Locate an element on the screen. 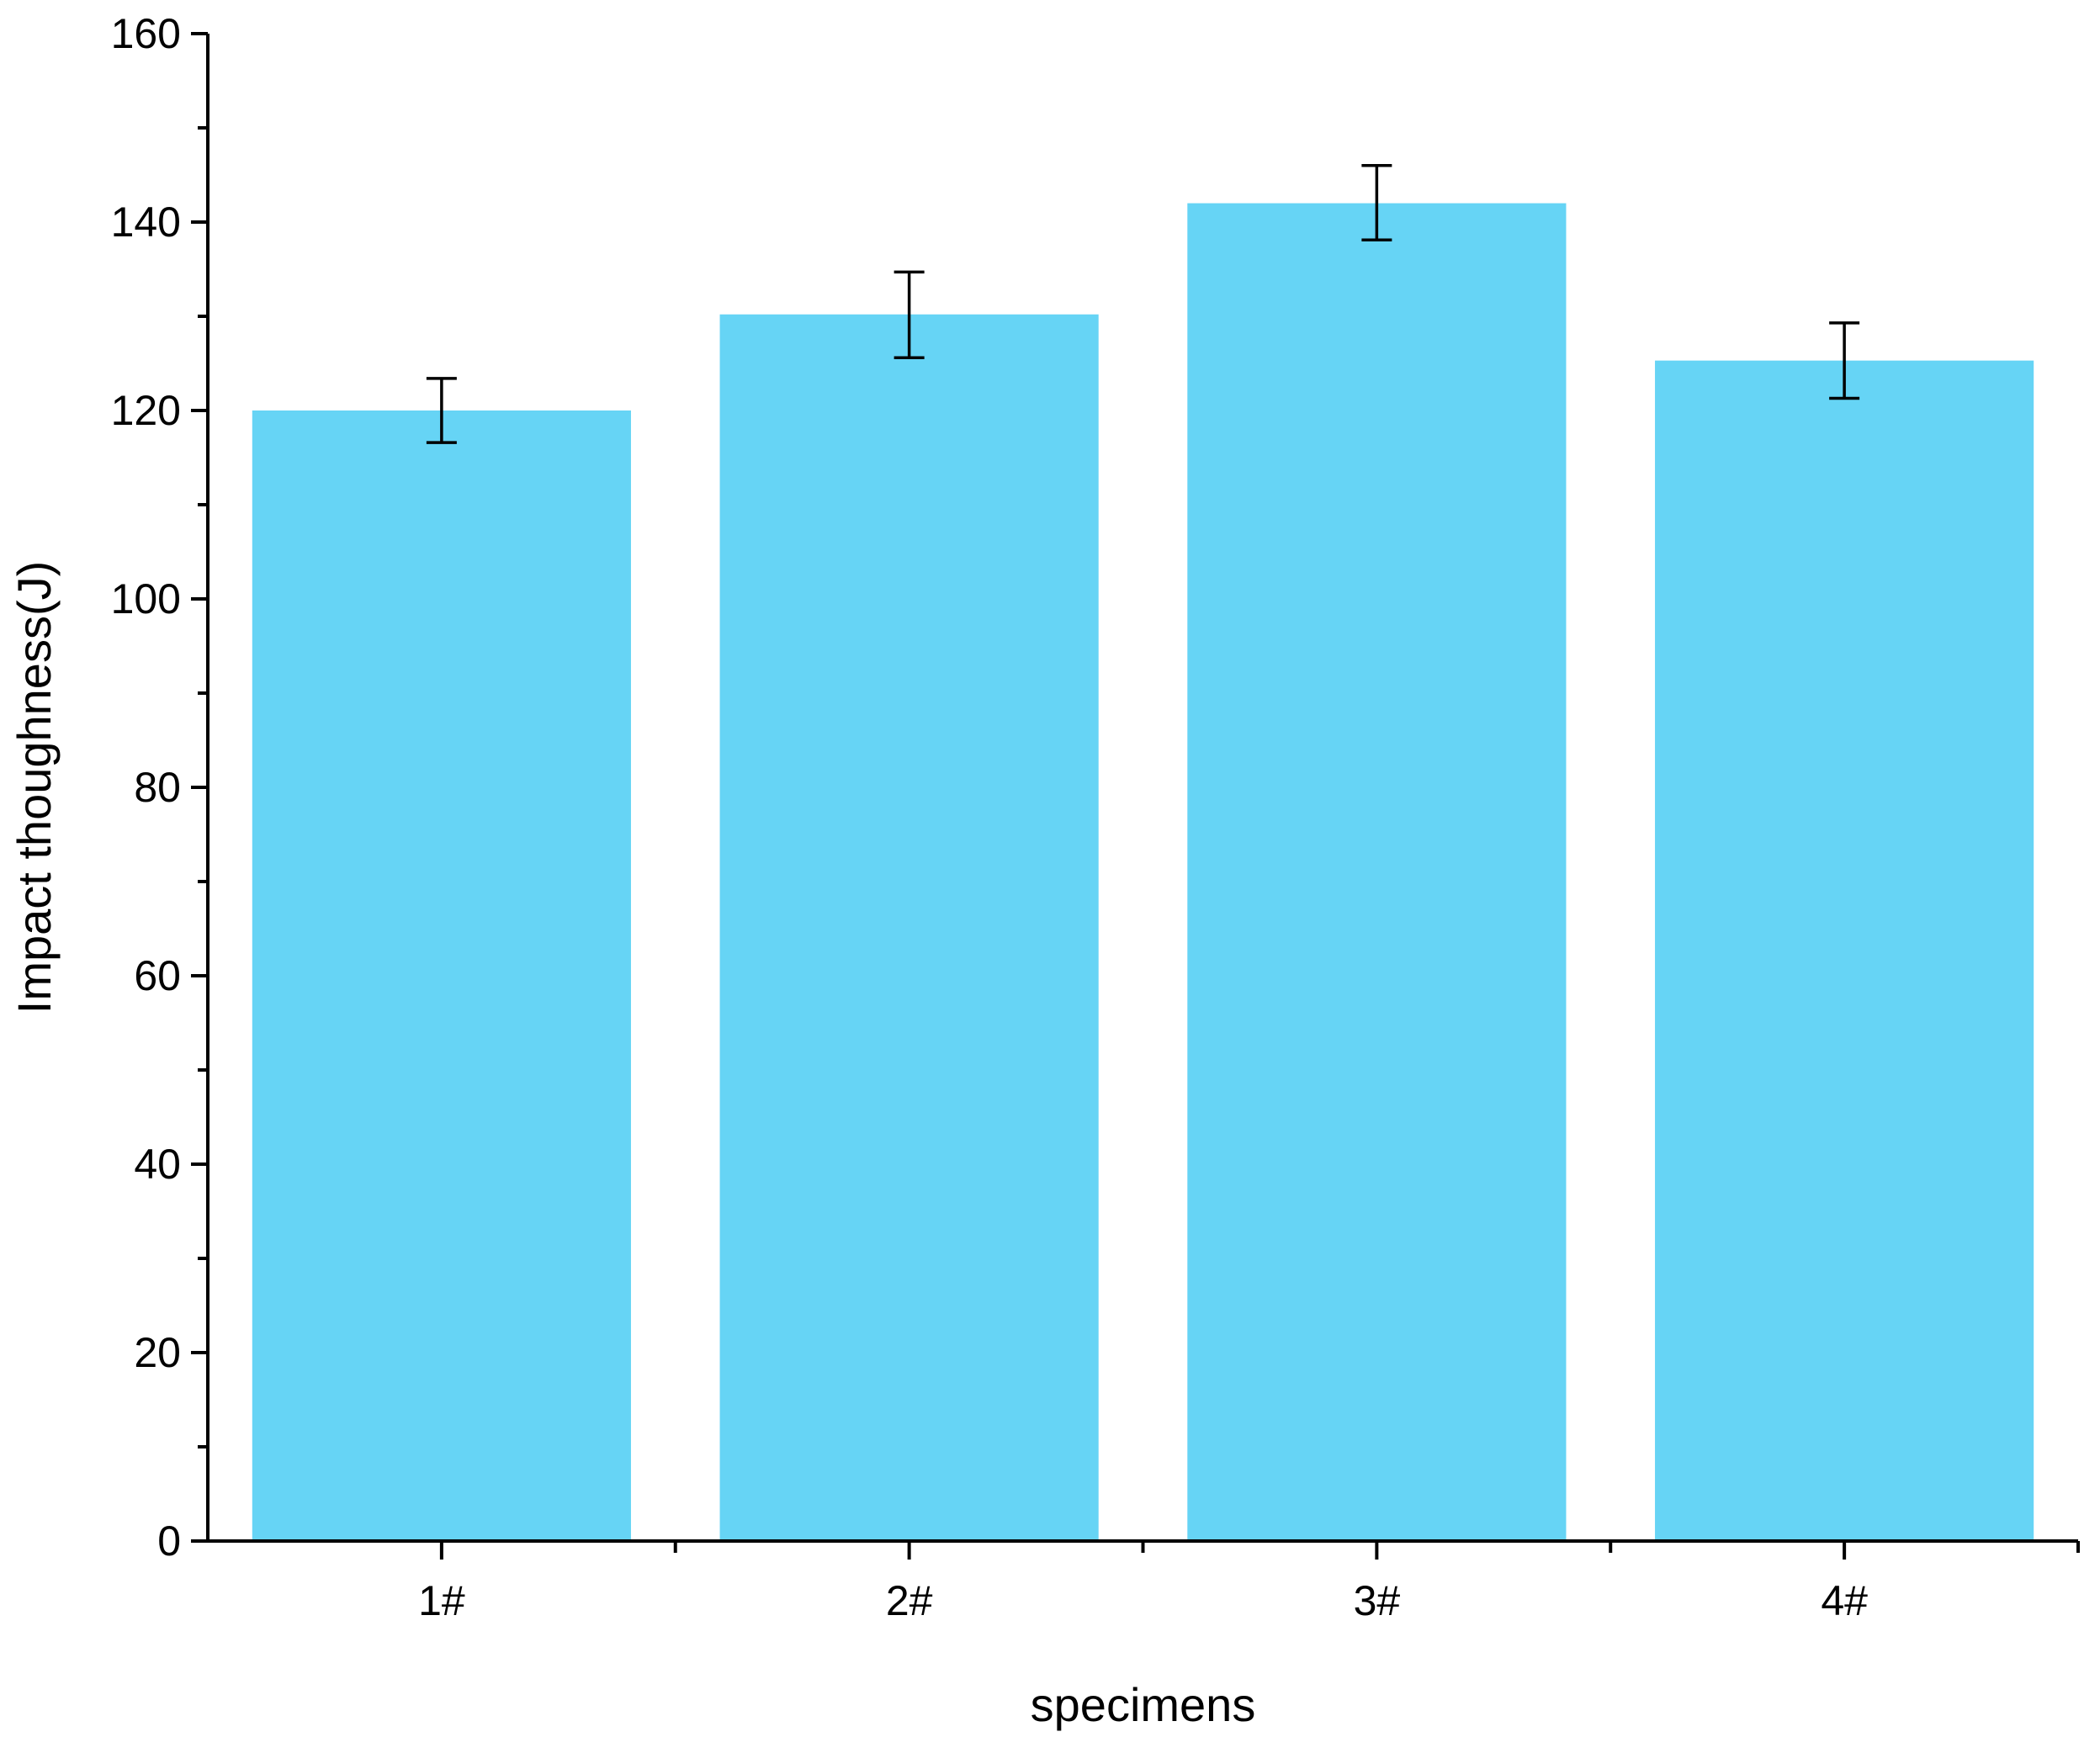  y-tick-label: 120 is located at coordinates (146, 410).